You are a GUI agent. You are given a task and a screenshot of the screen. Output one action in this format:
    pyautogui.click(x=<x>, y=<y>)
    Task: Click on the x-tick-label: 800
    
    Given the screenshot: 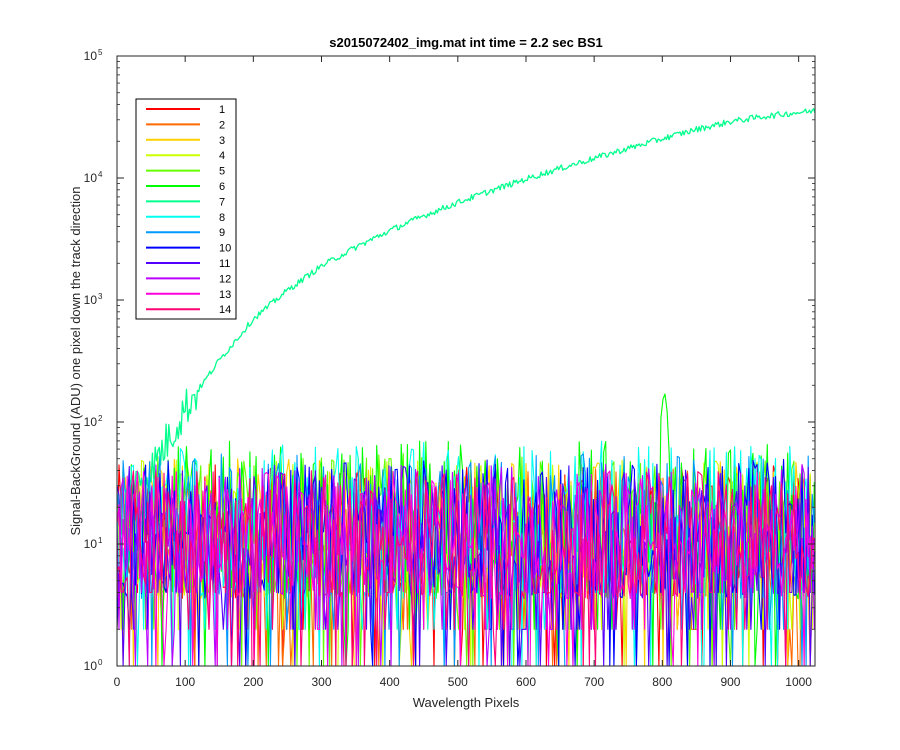 What is the action you would take?
    pyautogui.click(x=662, y=682)
    